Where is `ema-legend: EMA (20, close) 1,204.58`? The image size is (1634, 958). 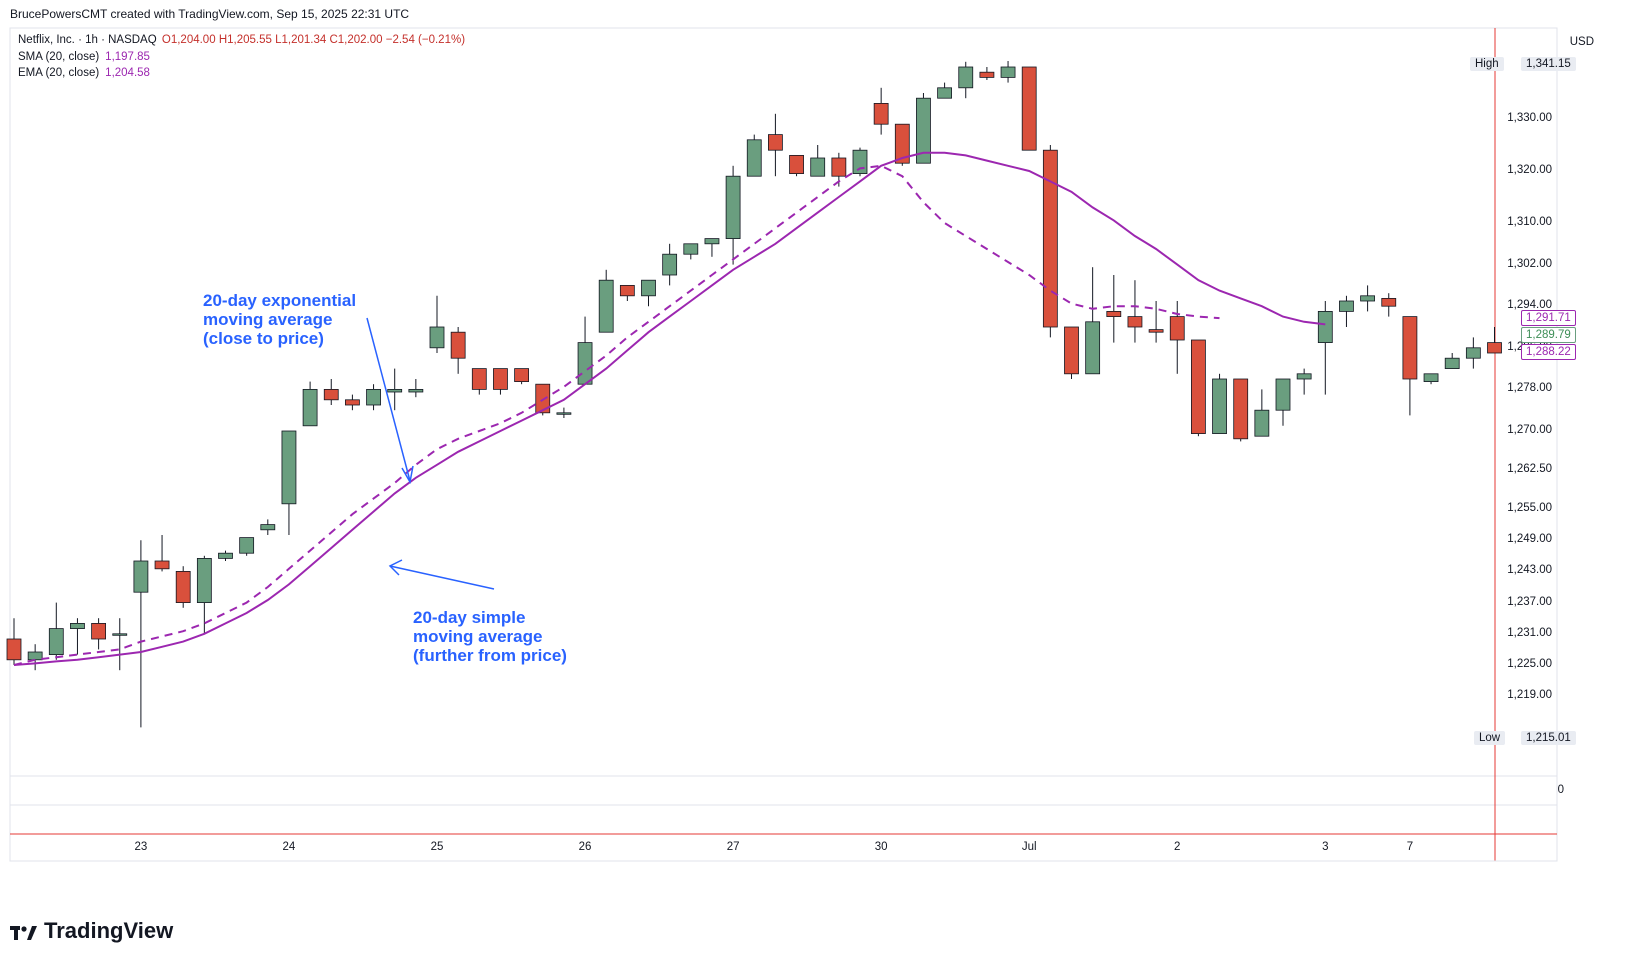
ema-legend: EMA (20, close) 1,204.58 is located at coordinates (84, 73).